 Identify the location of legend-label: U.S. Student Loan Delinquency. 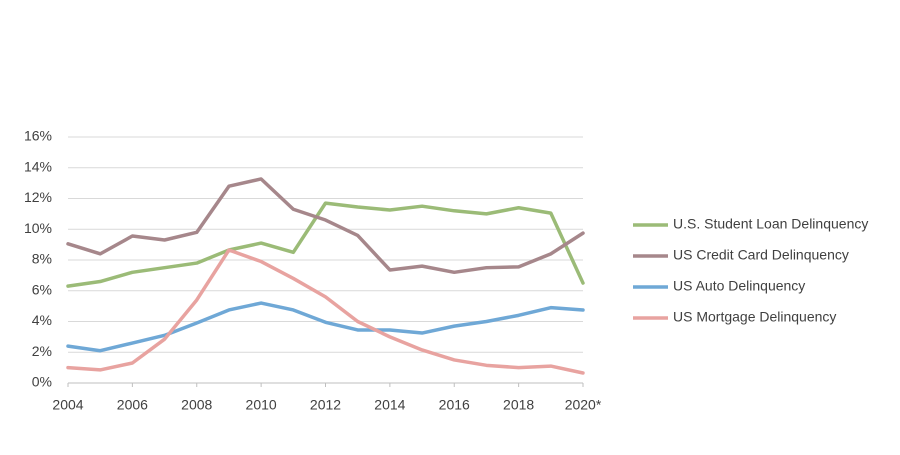
(770, 224).